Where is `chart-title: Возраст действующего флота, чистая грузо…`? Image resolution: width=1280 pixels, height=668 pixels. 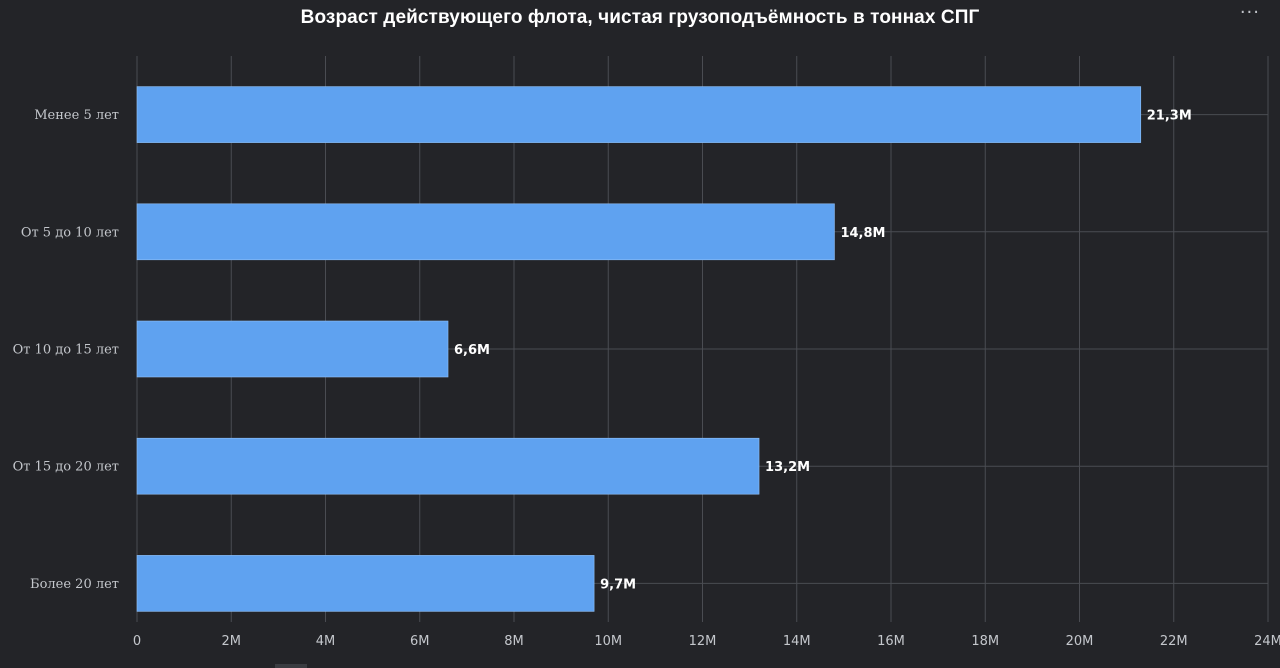
chart-title: Возраст действующего флота, чистая грузо… is located at coordinates (640, 17).